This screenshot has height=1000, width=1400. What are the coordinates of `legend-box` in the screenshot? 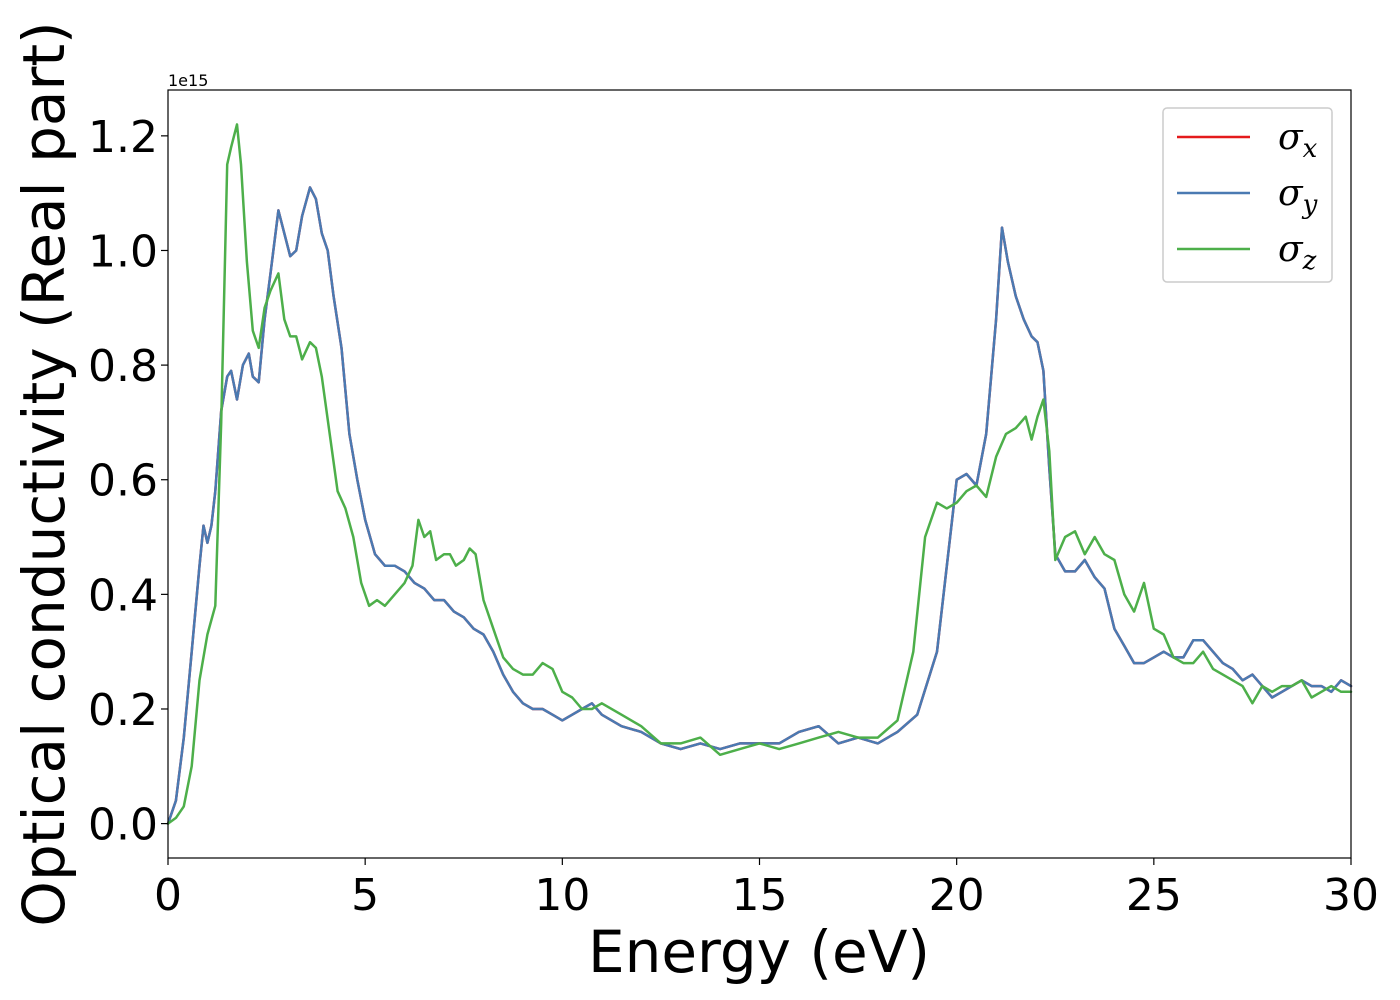 It's located at (1247, 195).